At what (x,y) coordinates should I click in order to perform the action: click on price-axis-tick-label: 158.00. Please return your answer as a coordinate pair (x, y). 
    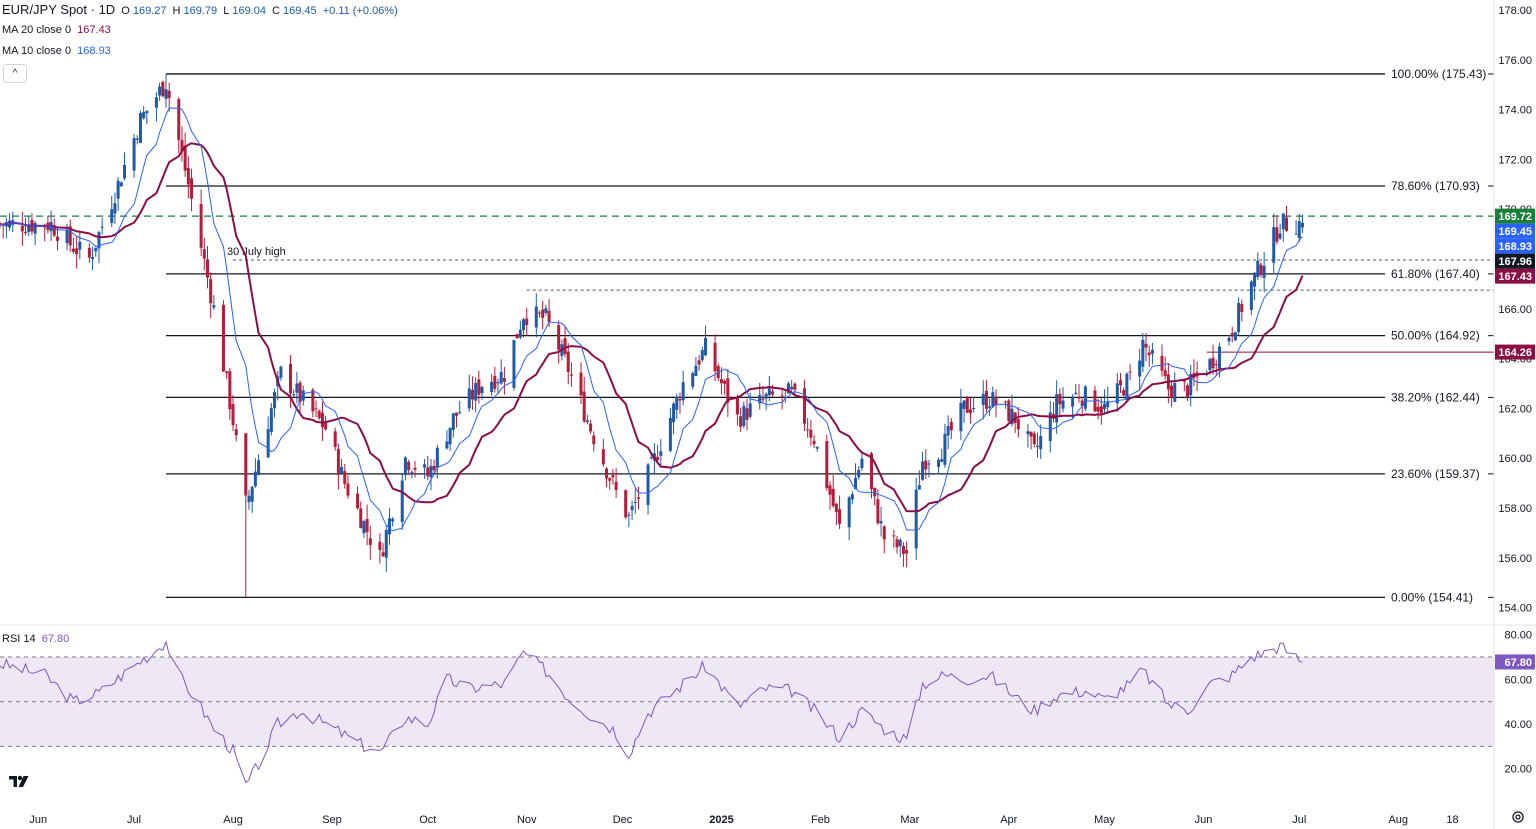
    Looking at the image, I should click on (1515, 509).